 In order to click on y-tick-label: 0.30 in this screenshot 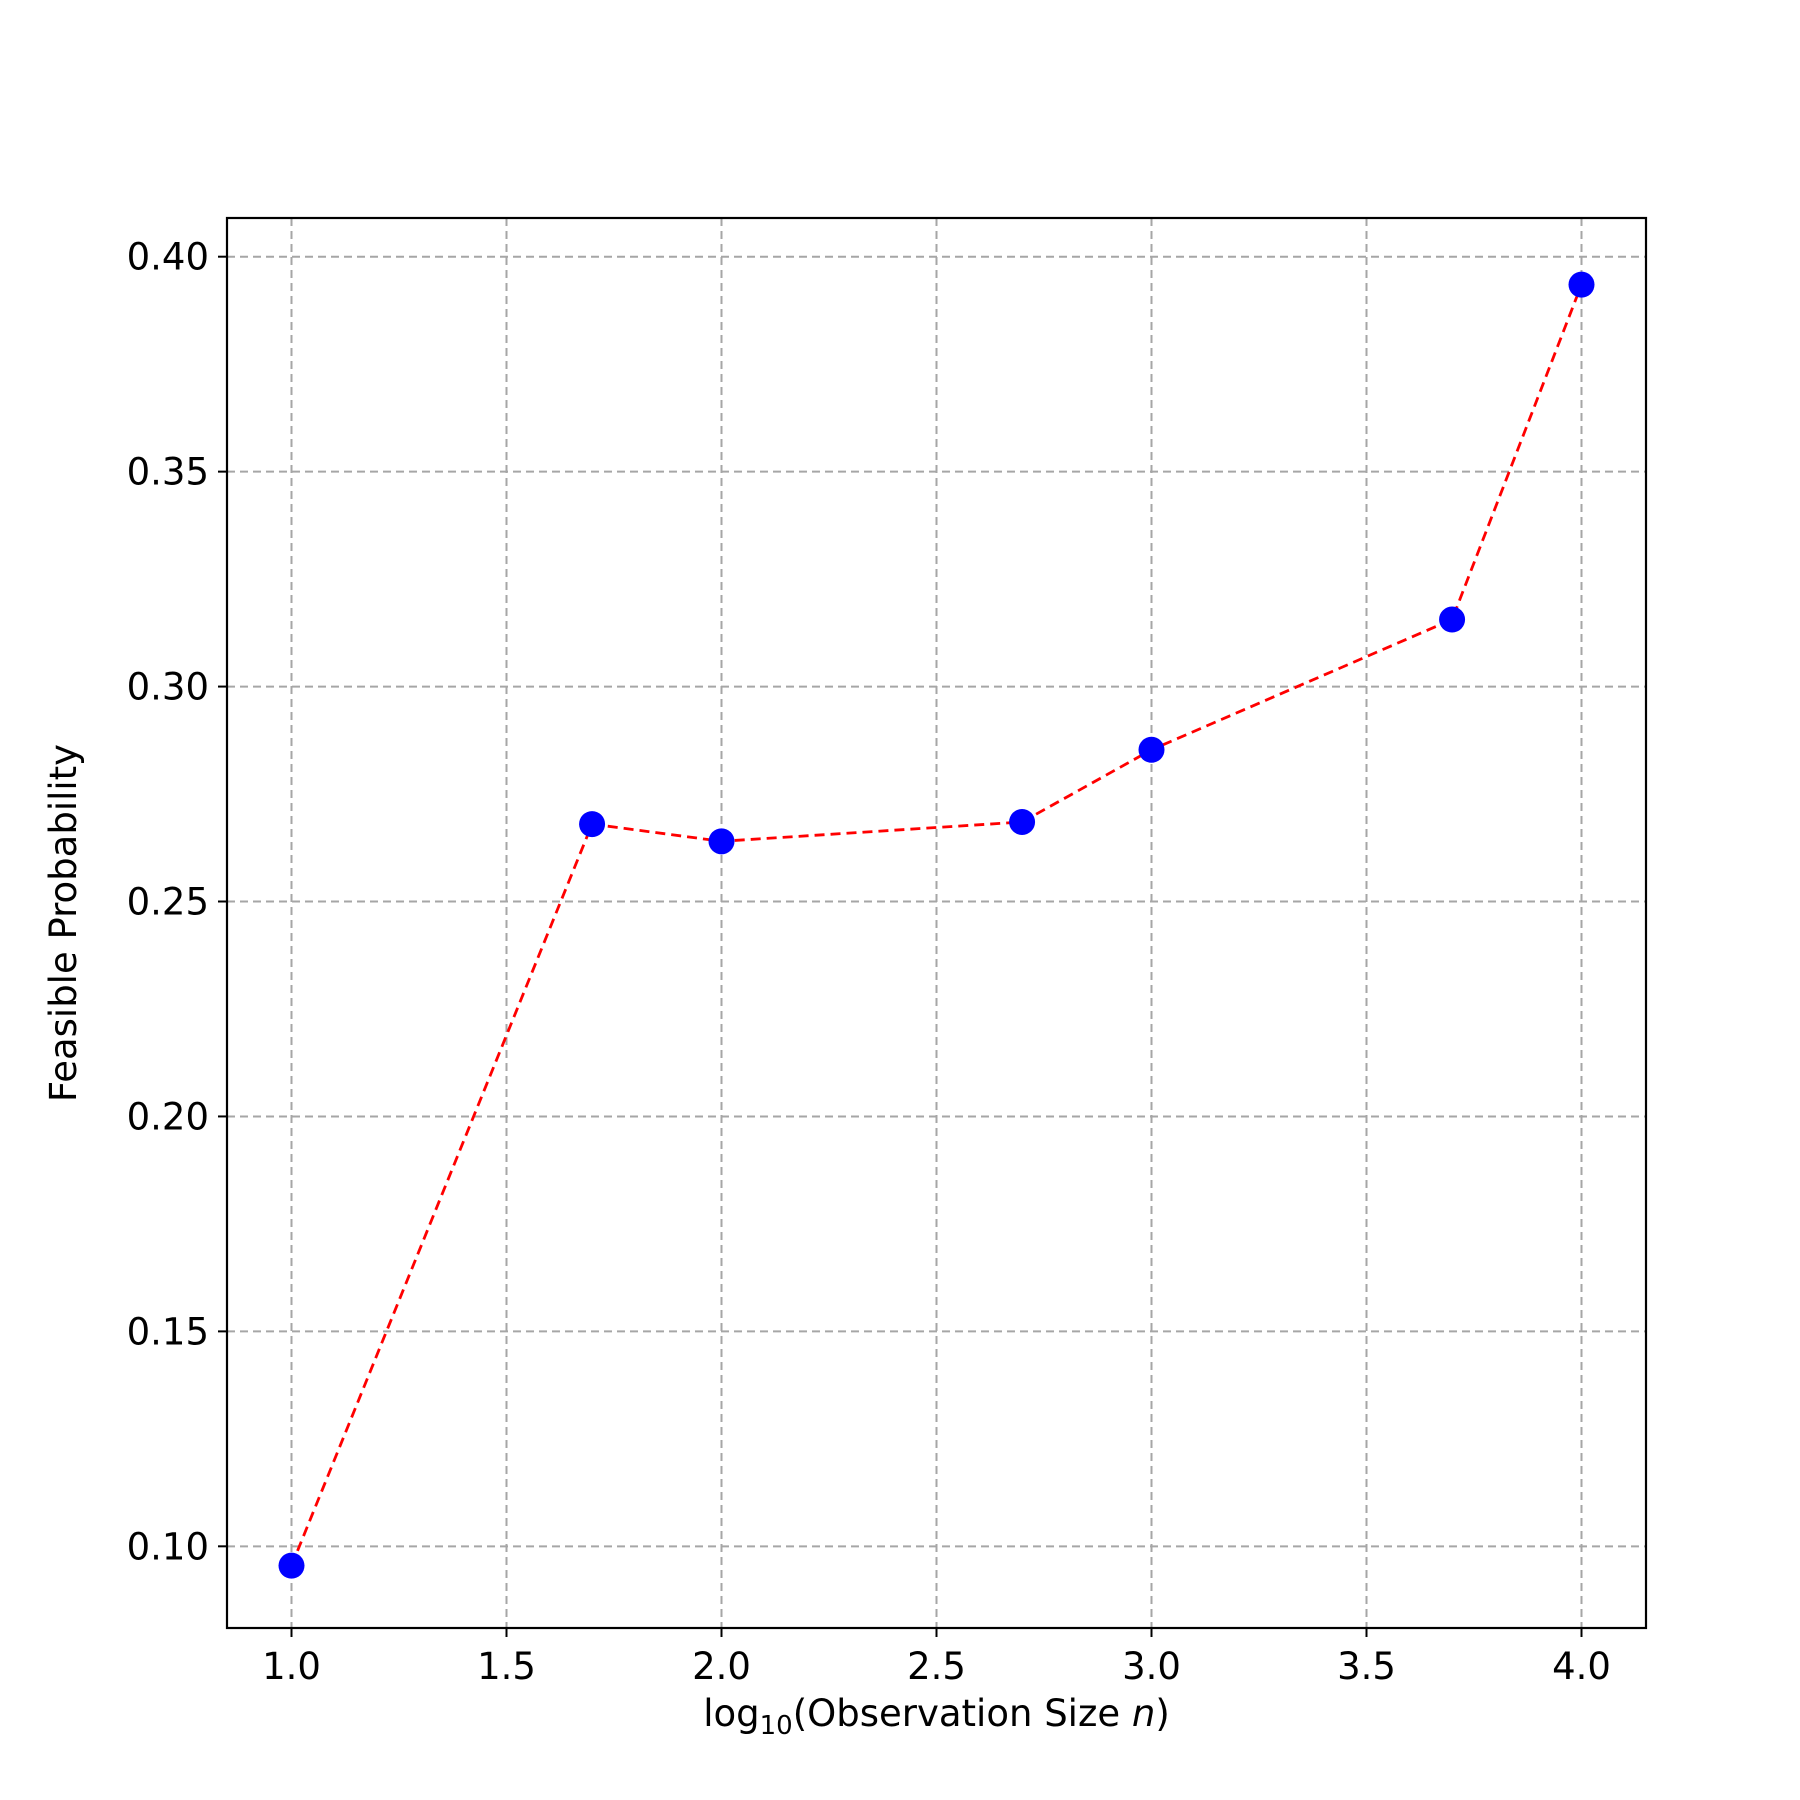, I will do `click(168, 687)`.